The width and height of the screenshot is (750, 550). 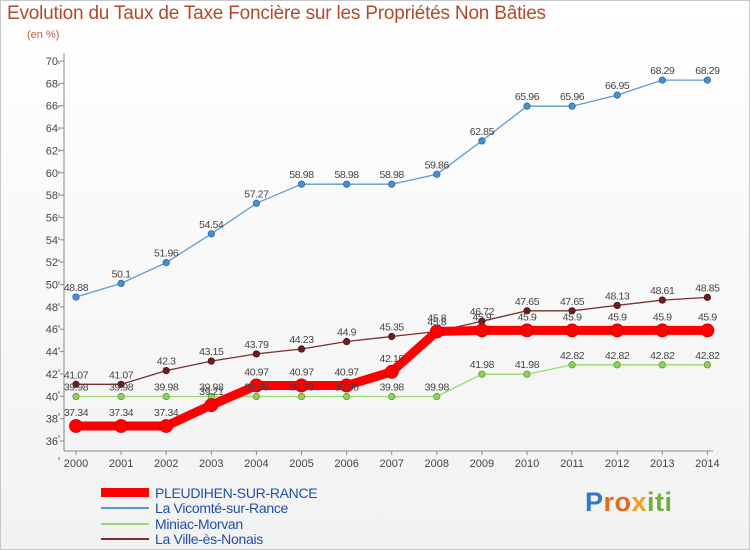 What do you see at coordinates (662, 464) in the screenshot?
I see `x-tick-label: 2013` at bounding box center [662, 464].